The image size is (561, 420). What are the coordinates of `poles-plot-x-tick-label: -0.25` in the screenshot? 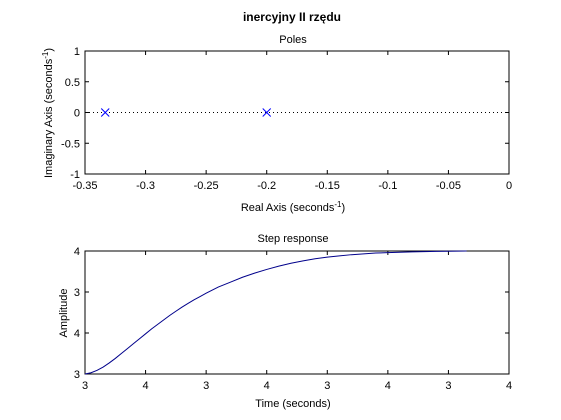 It's located at (206, 186).